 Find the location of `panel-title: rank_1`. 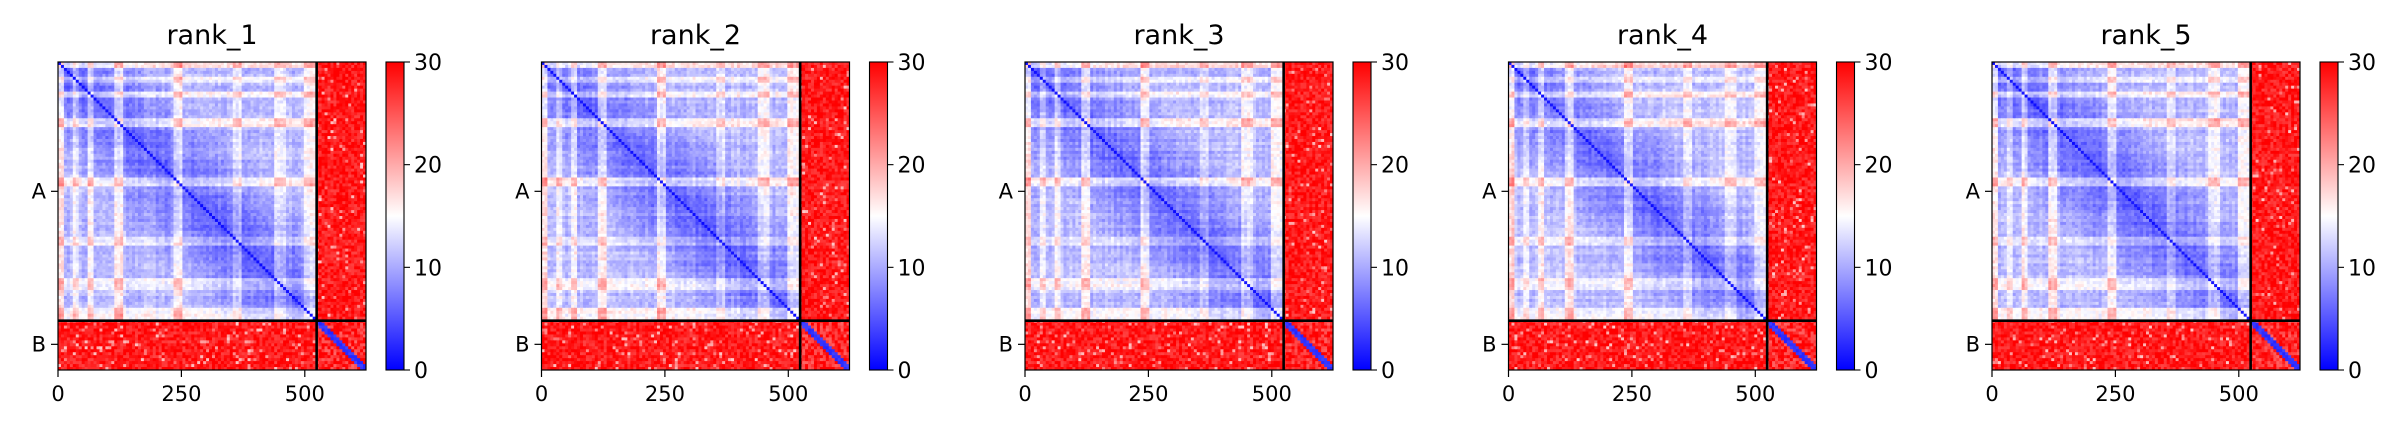

panel-title: rank_1 is located at coordinates (211, 35).